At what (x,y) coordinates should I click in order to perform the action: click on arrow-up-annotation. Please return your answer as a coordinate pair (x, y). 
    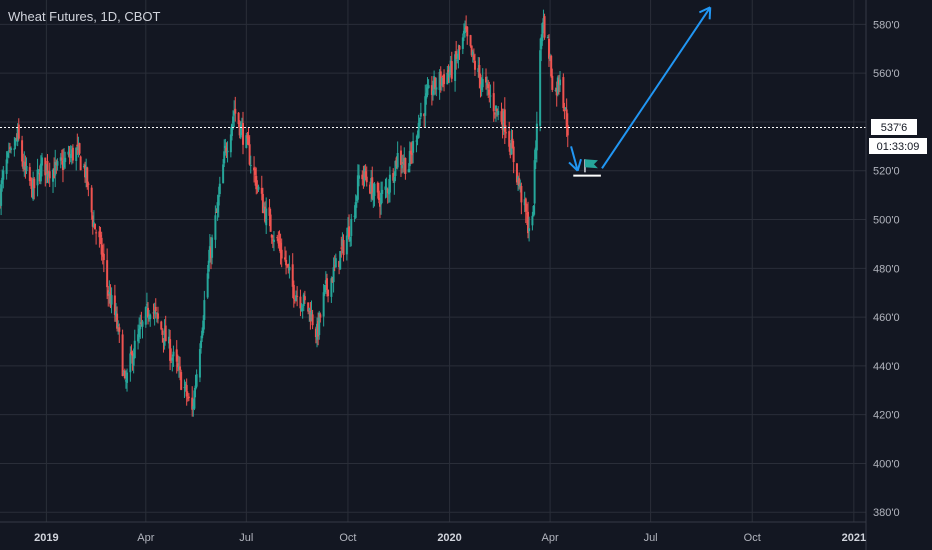
    Looking at the image, I should click on (656, 87).